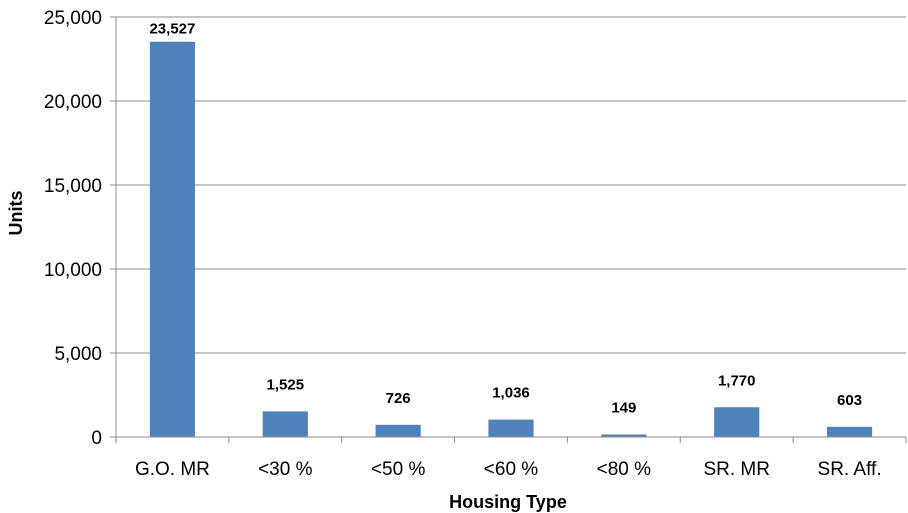  I want to click on data-label: 149, so click(623, 407).